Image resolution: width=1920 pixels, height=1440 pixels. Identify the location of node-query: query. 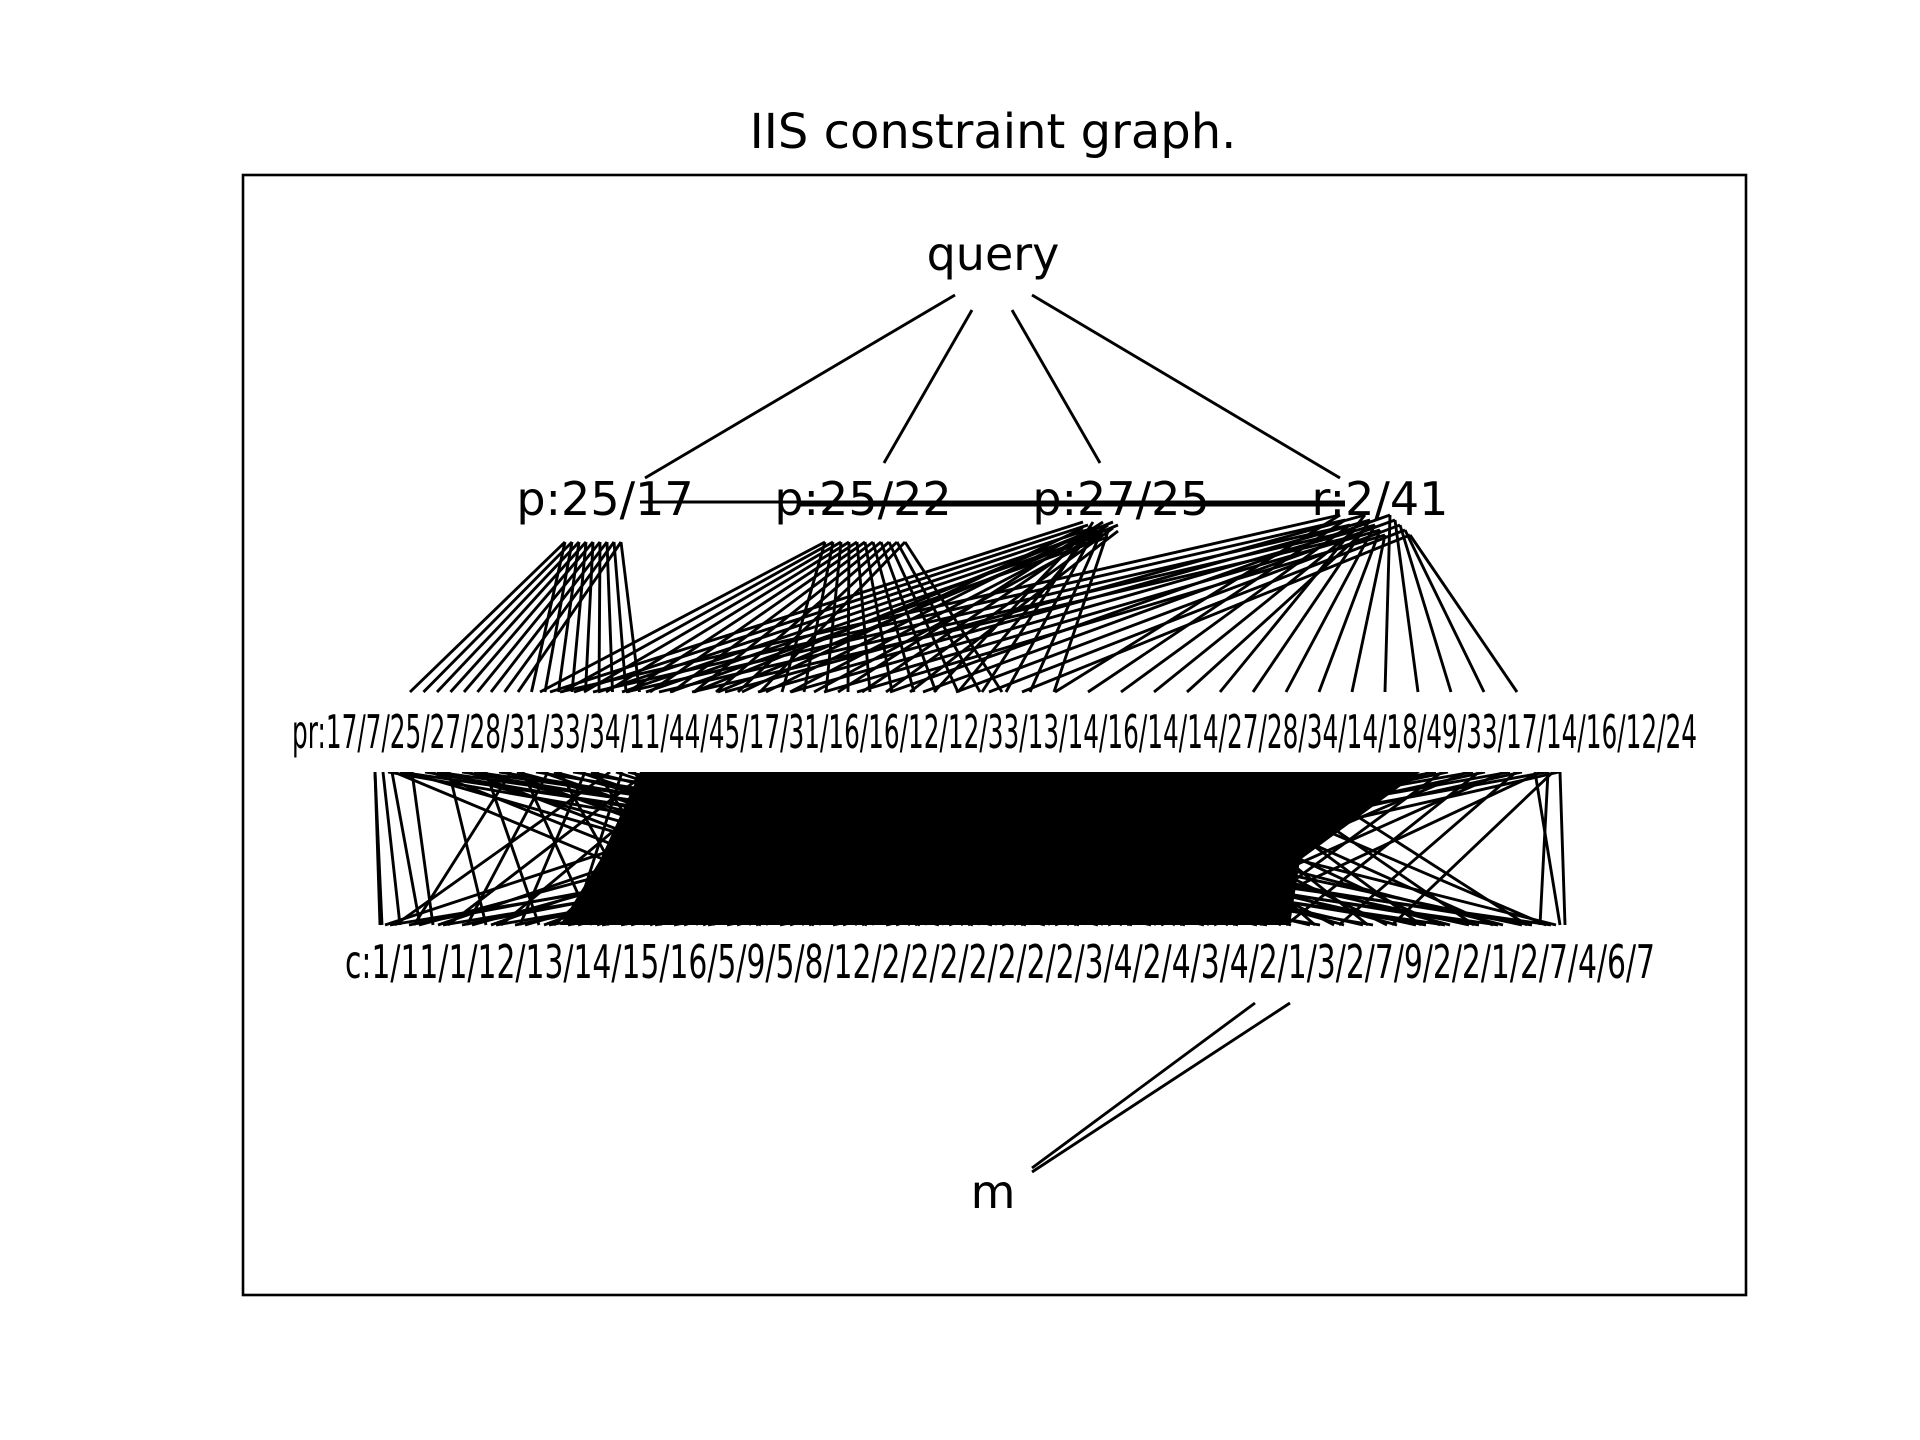
(993, 254).